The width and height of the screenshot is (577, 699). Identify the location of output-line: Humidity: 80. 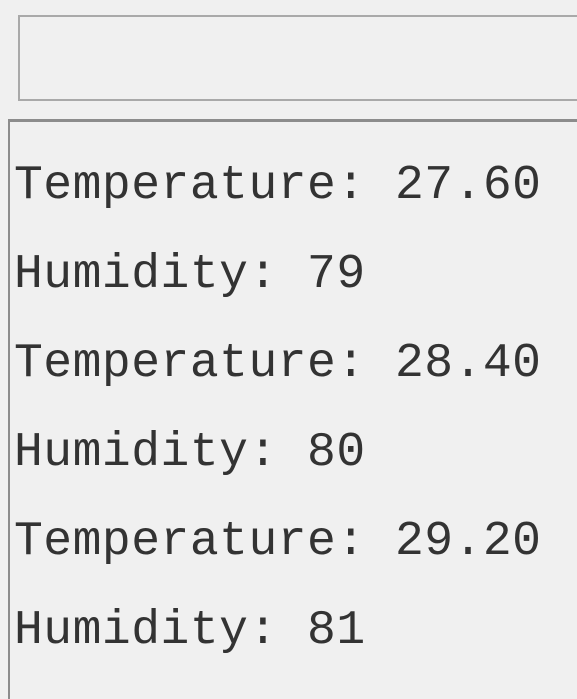
(190, 453).